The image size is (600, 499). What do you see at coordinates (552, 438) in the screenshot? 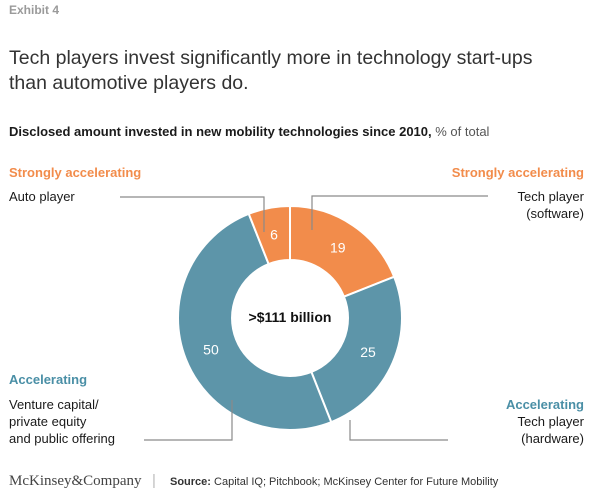
I see `label-hardware-line-2: (hardware)` at bounding box center [552, 438].